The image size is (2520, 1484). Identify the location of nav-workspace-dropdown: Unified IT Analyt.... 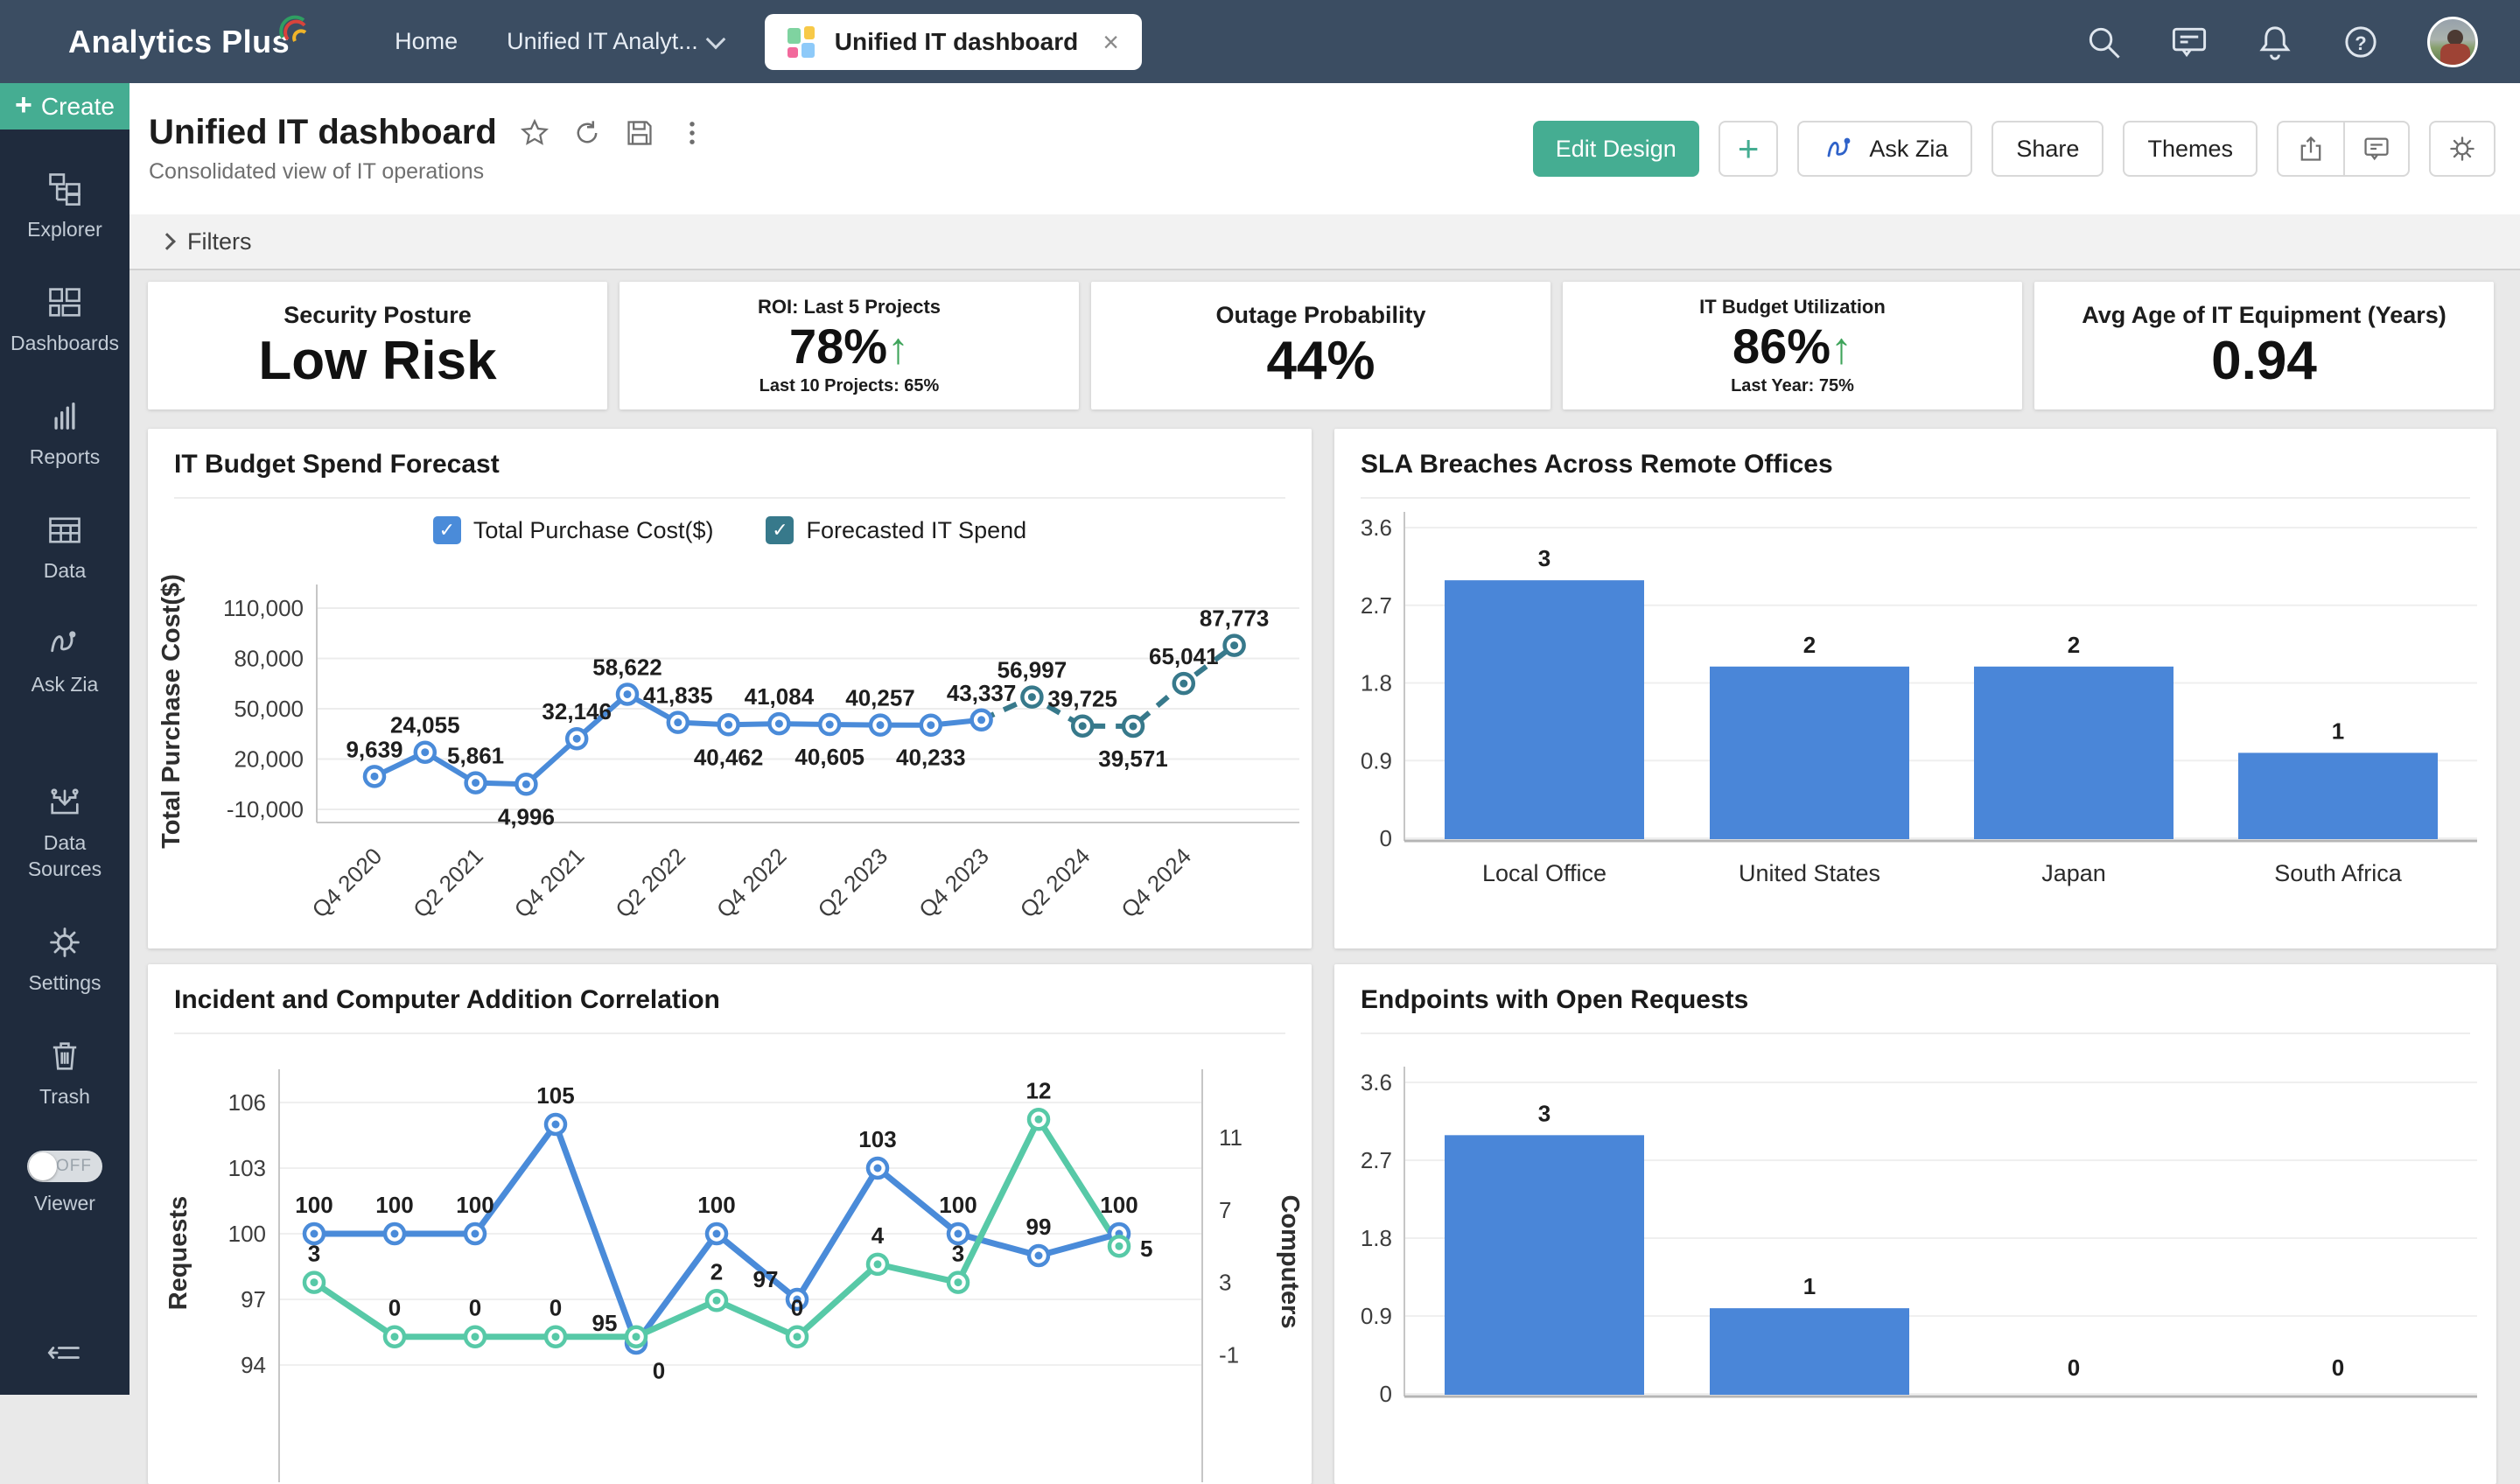
(616, 41).